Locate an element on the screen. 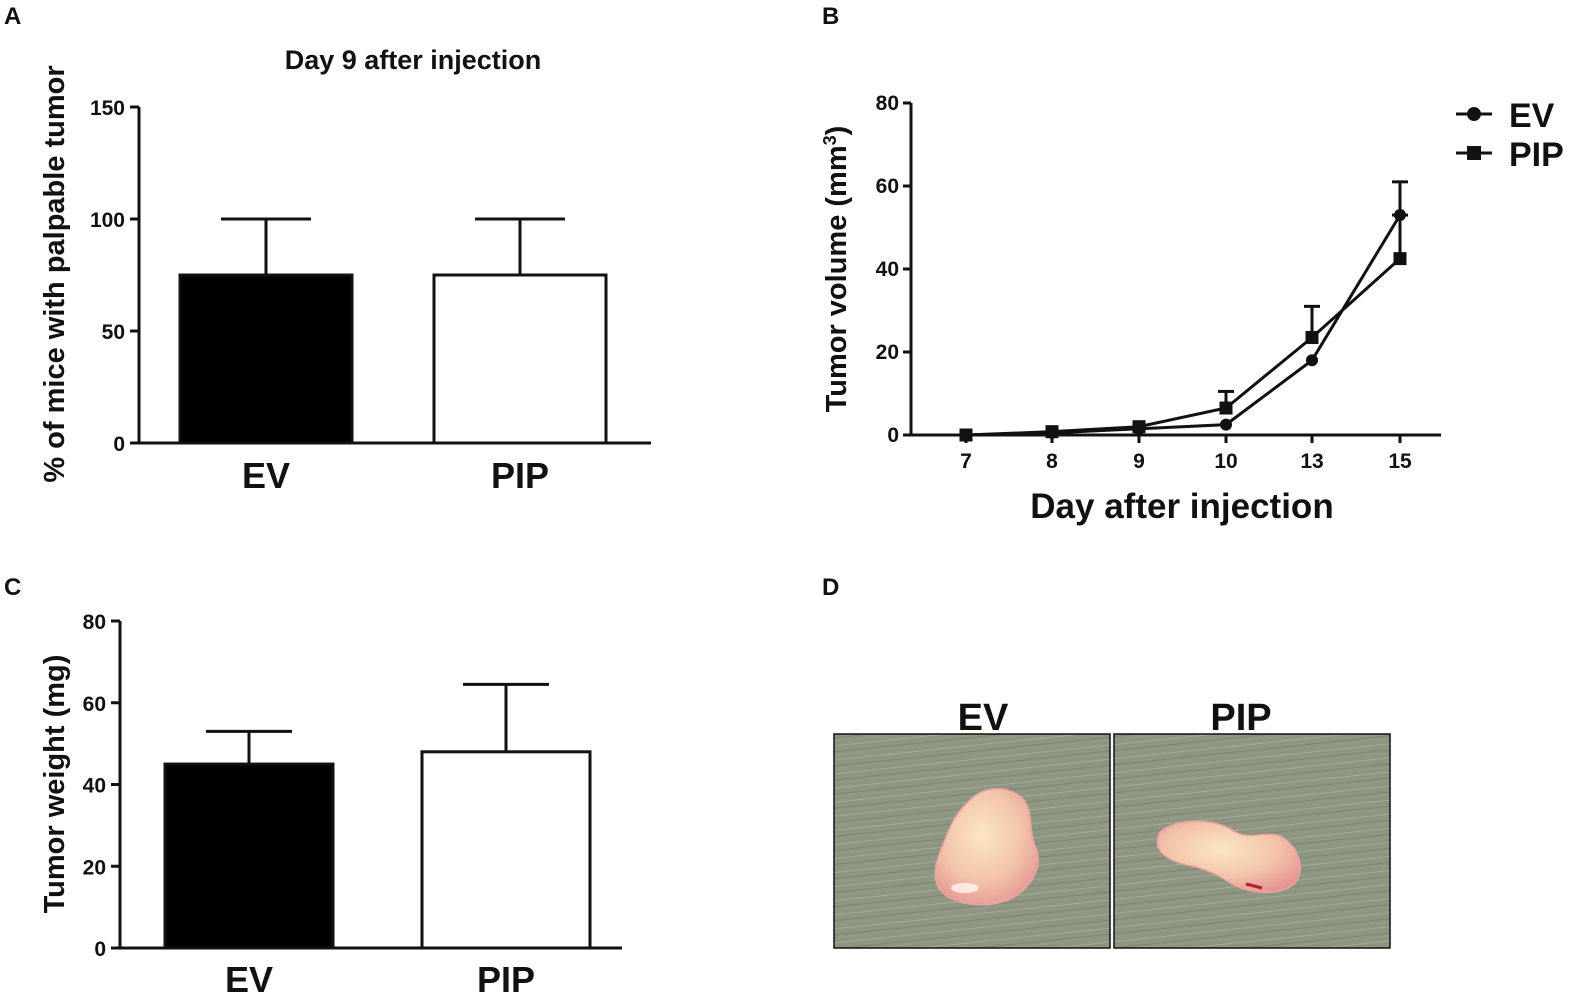 The image size is (1574, 996). chart-a-y-axis-label: % of mice with palpable tumor is located at coordinates (55, 273).